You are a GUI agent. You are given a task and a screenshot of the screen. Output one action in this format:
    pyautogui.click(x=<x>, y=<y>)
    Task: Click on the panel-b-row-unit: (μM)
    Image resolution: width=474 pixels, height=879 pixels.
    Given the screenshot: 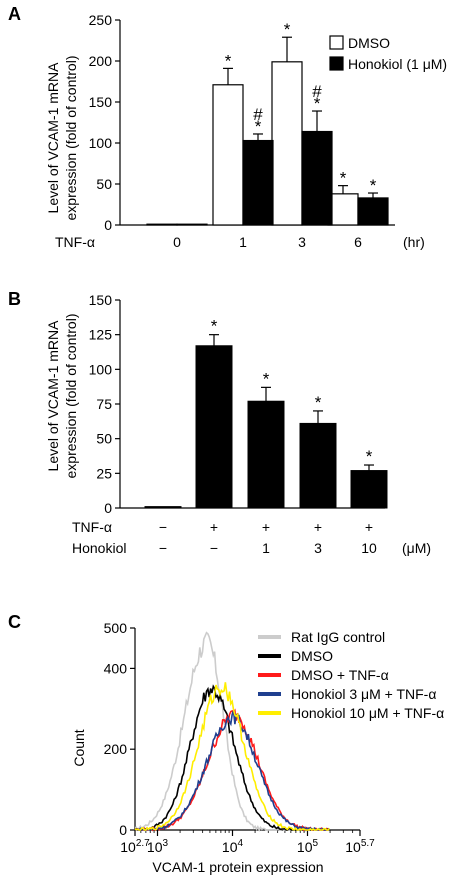 What is the action you would take?
    pyautogui.click(x=416, y=548)
    